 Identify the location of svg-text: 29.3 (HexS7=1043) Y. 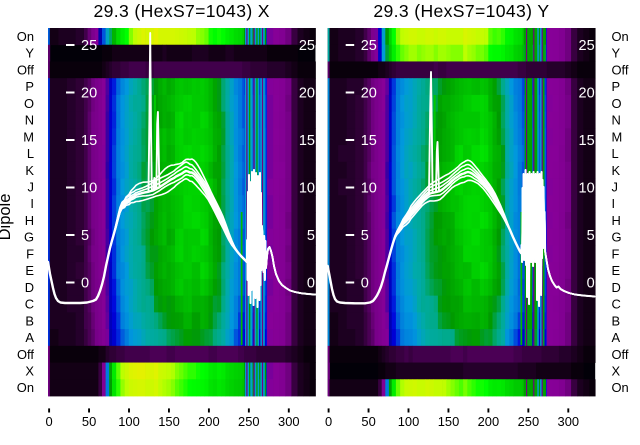
(461, 11).